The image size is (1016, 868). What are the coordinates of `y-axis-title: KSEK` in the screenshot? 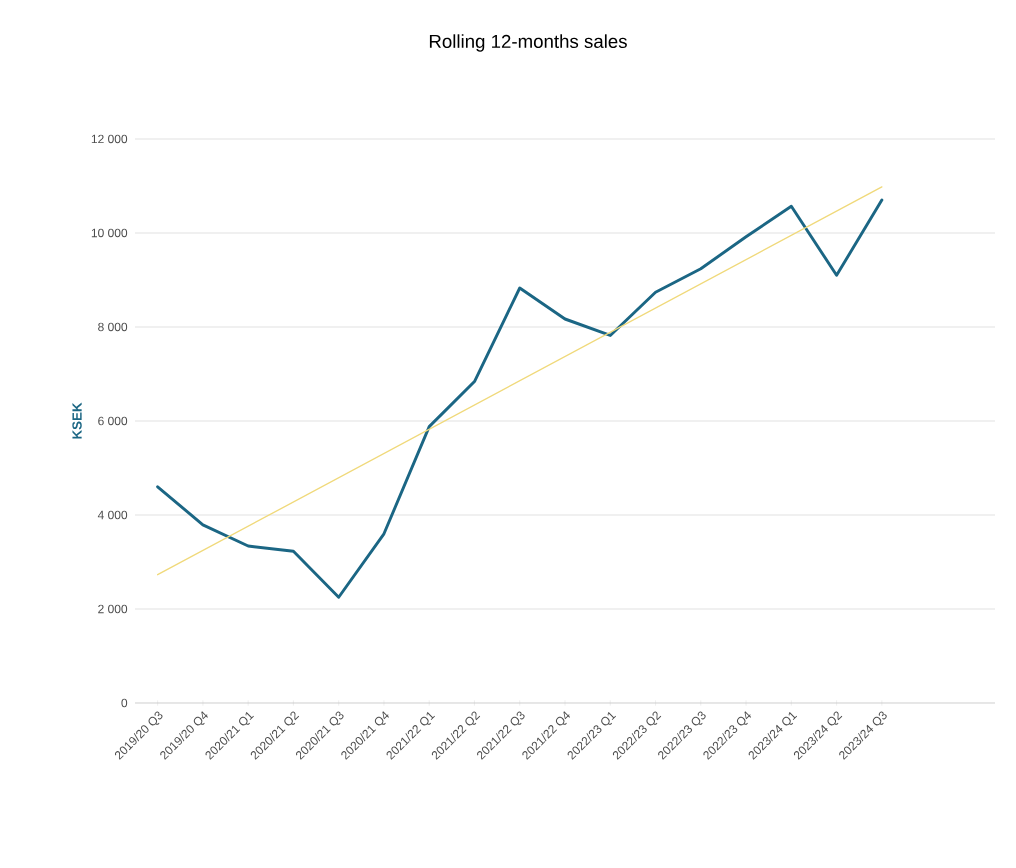 It's located at (77, 420).